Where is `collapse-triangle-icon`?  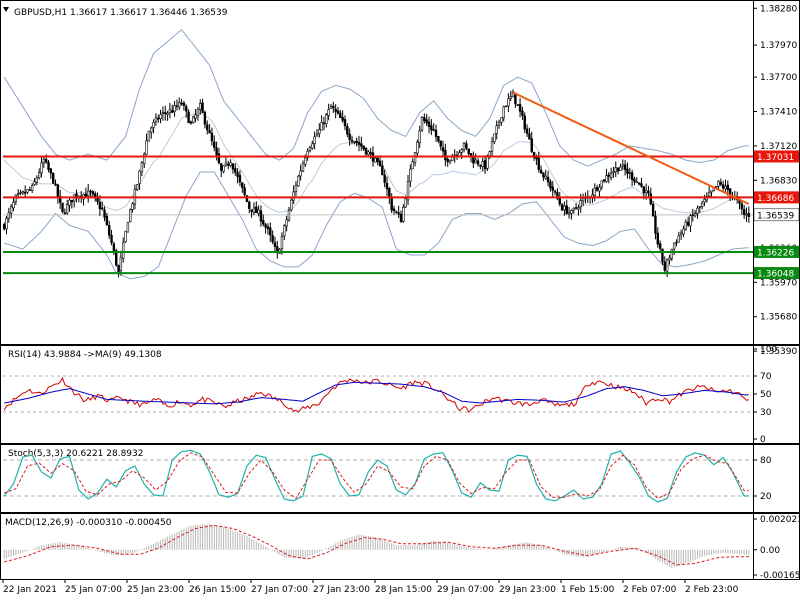 collapse-triangle-icon is located at coordinates (6, 9).